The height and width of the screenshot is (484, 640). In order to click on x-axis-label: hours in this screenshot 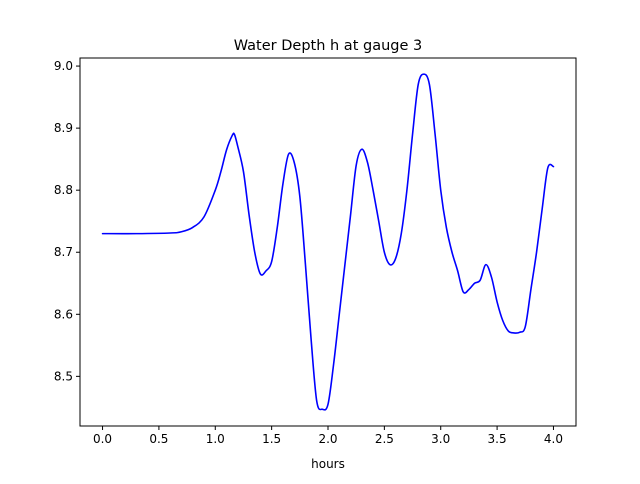, I will do `click(328, 464)`.